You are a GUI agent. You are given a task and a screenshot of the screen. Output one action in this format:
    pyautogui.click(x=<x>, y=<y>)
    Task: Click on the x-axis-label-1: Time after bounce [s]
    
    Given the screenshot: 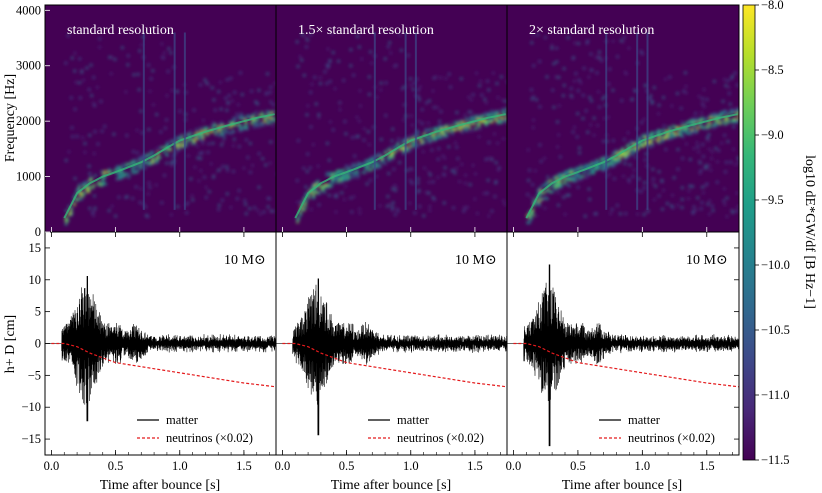 What is the action you would take?
    pyautogui.click(x=160, y=485)
    